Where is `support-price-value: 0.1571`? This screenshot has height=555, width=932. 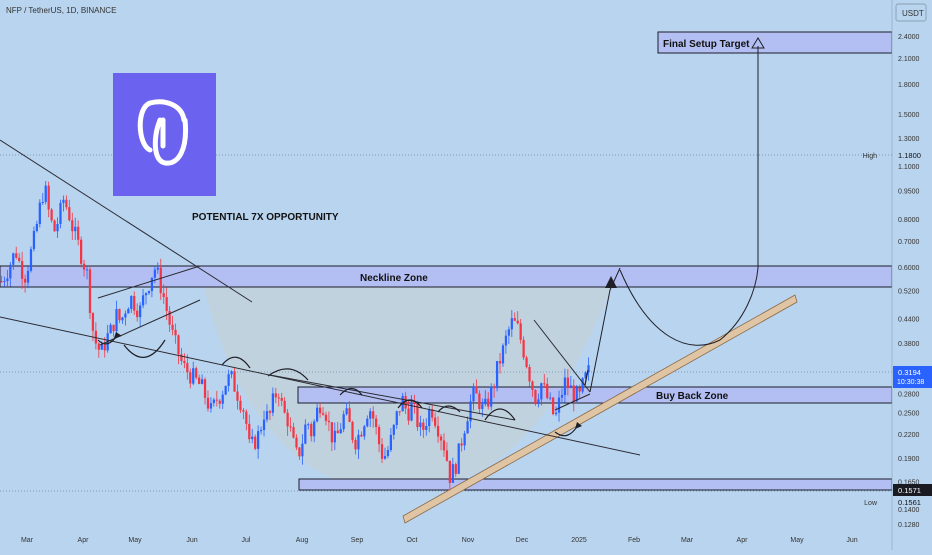
support-price-value: 0.1571 is located at coordinates (909, 490).